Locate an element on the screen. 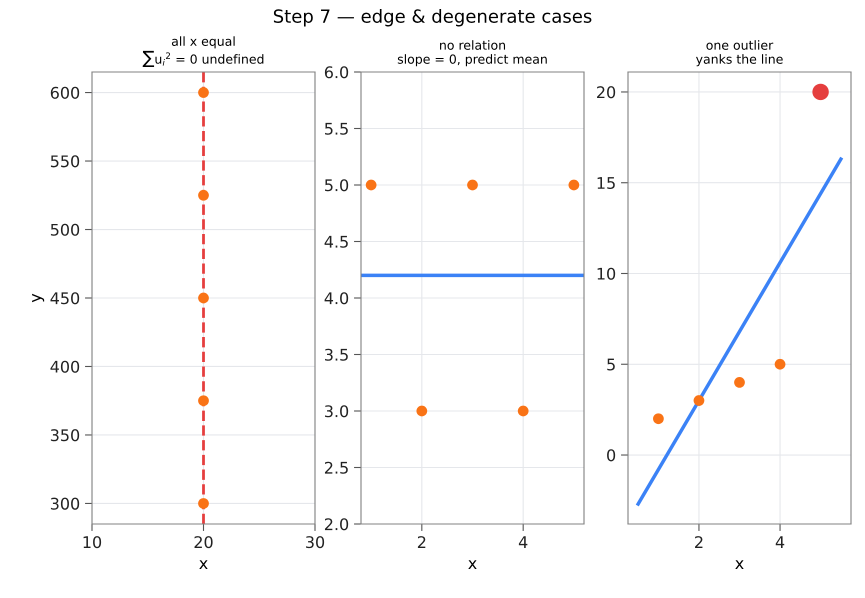 The height and width of the screenshot is (598, 865). y-tick-label: 3.0 is located at coordinates (336, 411).